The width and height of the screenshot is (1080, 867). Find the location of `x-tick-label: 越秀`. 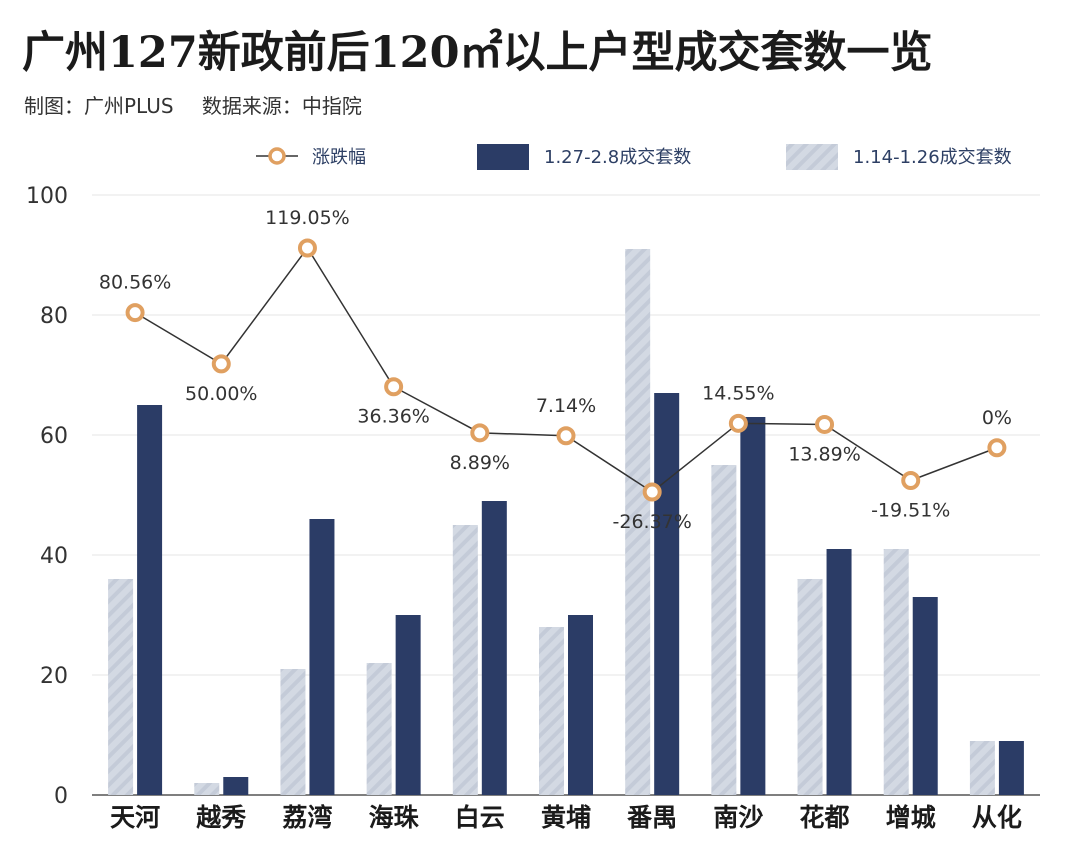

x-tick-label: 越秀 is located at coordinates (221, 817).